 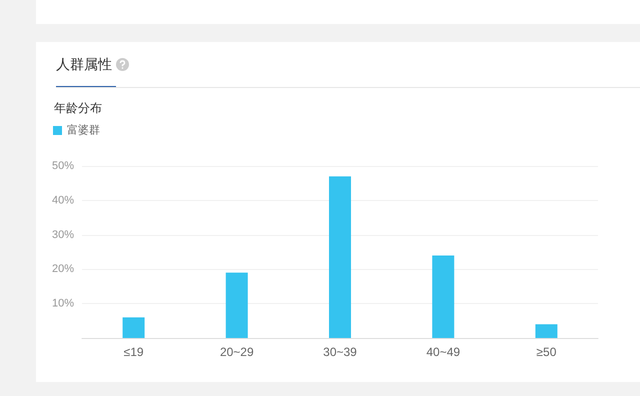 I want to click on y-tick-label: 30%, so click(x=63, y=234).